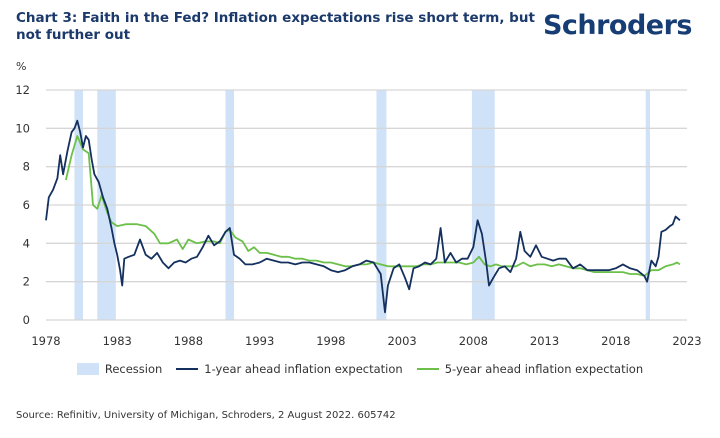 The image size is (720, 438). What do you see at coordinates (26, 205) in the screenshot?
I see `y-tick-label: 6` at bounding box center [26, 205].